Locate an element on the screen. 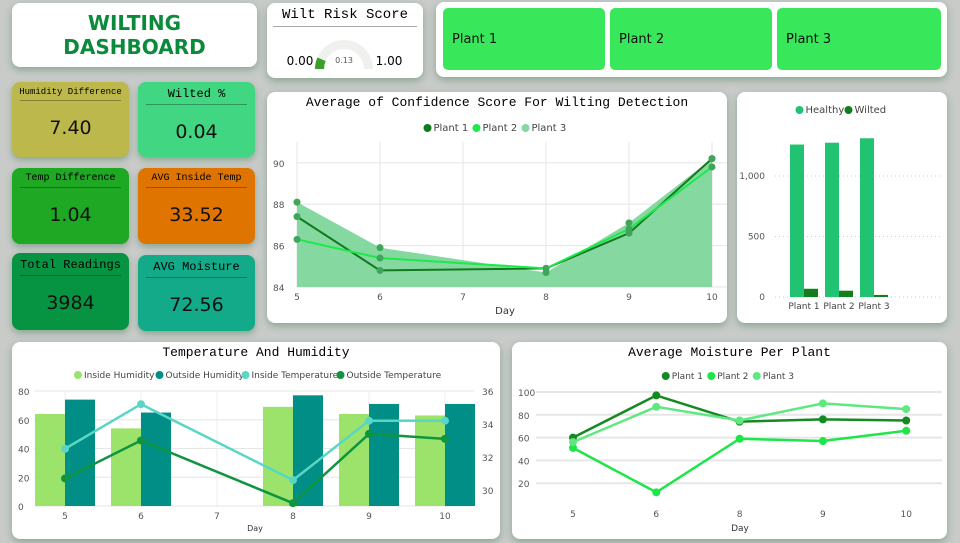 The image size is (960, 543). wilt-risk-gauge: Wilt Risk Score 0.00 0.13 1.00 is located at coordinates (345, 40).